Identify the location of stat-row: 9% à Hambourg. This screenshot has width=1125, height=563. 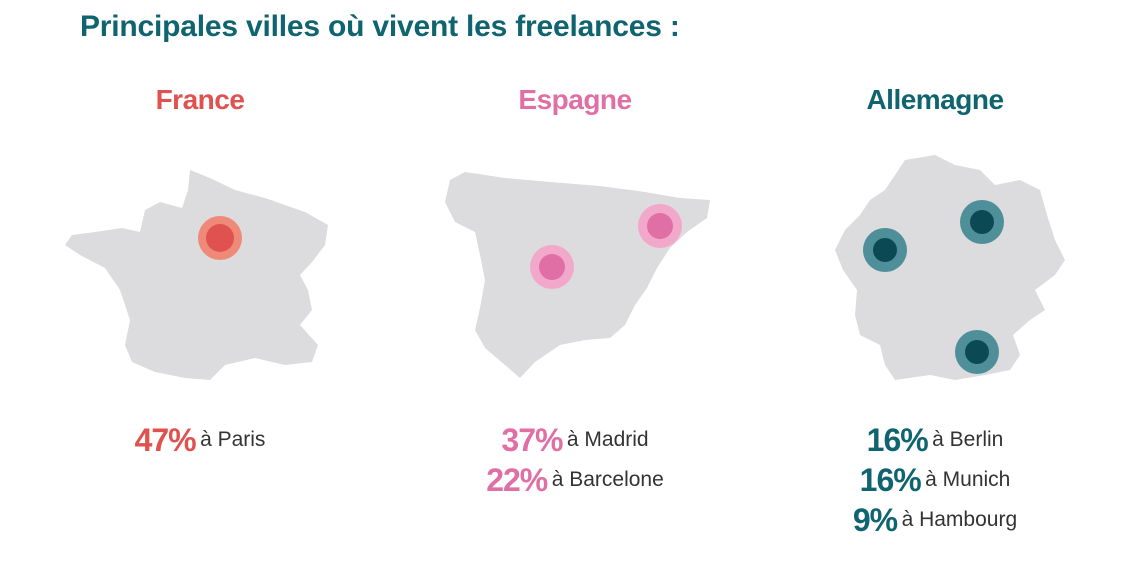
(935, 520).